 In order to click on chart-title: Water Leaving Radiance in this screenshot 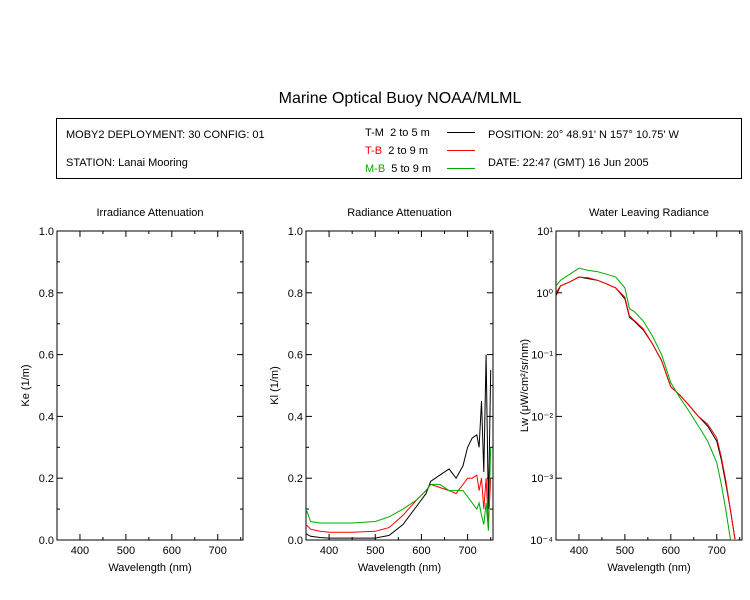, I will do `click(649, 213)`.